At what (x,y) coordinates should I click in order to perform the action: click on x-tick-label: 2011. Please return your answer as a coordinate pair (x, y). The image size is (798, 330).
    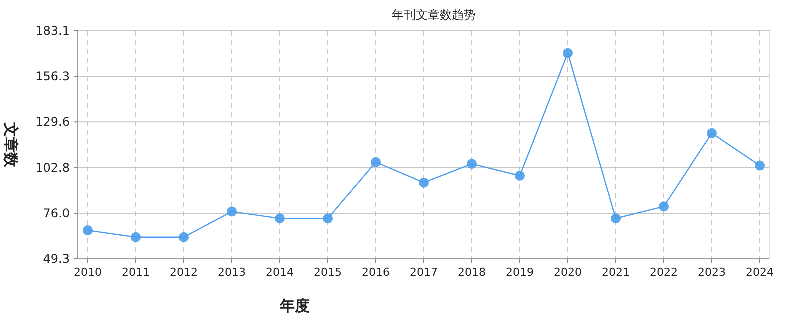
    Looking at the image, I should click on (136, 272).